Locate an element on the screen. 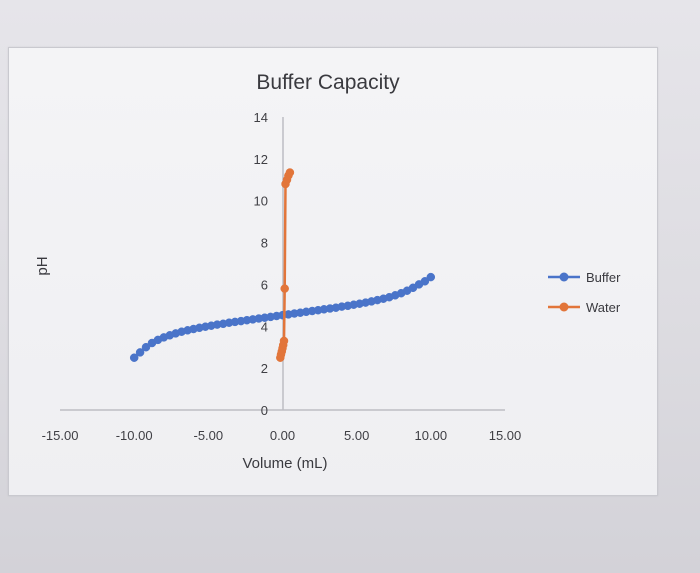 The height and width of the screenshot is (573, 700). y-tick-label: 6 is located at coordinates (264, 284).